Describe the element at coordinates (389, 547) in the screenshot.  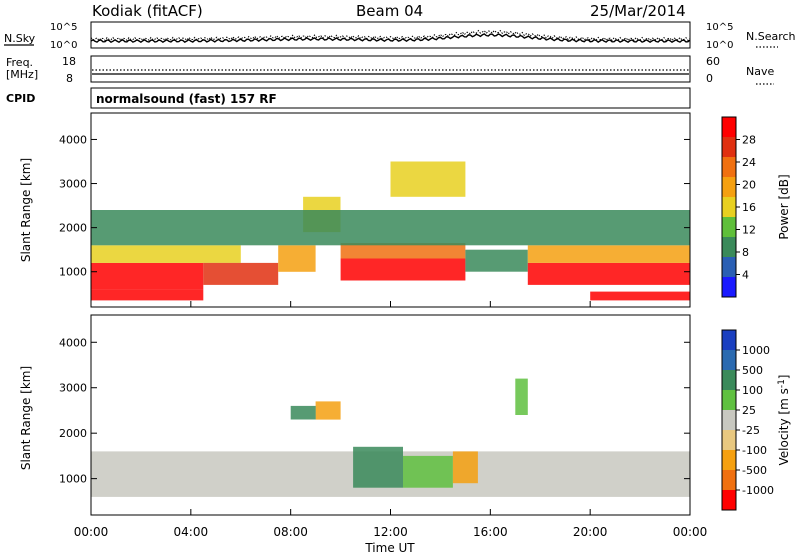
I see `x-axis-label: Time UT` at that location.